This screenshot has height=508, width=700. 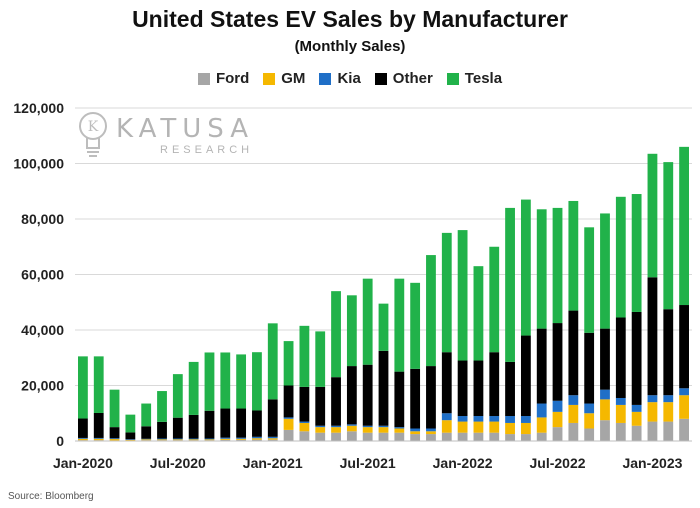 What do you see at coordinates (350, 19) in the screenshot?
I see `chart-title: United States EV Sales by Manufacturer` at bounding box center [350, 19].